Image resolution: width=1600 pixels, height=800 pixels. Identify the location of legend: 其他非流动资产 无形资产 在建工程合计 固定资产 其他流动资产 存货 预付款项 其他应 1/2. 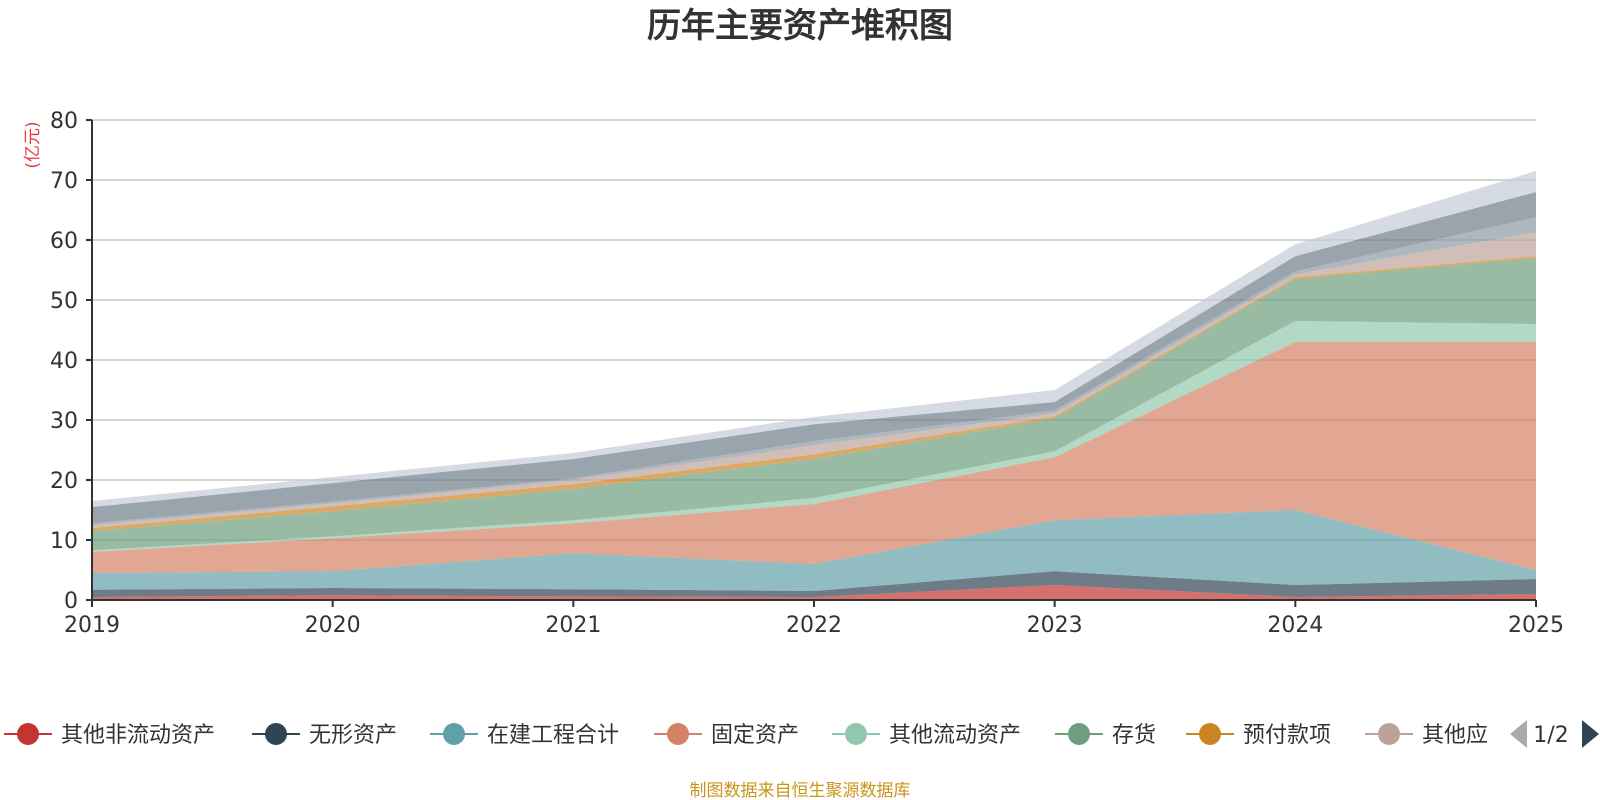
(801, 734).